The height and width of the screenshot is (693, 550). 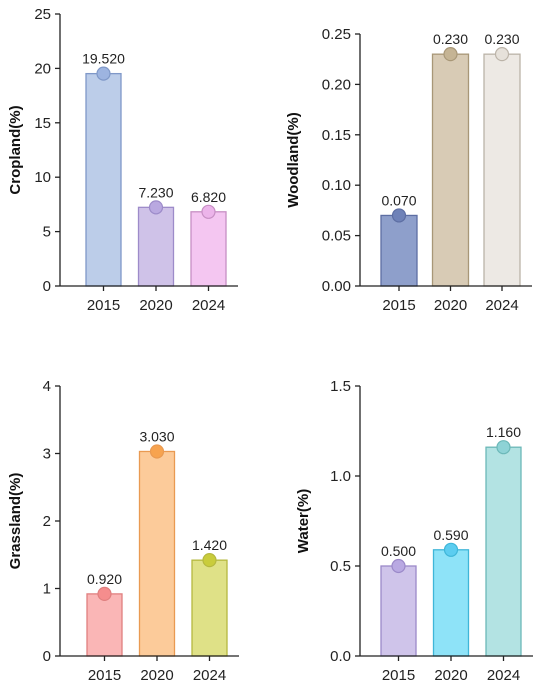 What do you see at coordinates (450, 535) in the screenshot?
I see `data-label: 0.590` at bounding box center [450, 535].